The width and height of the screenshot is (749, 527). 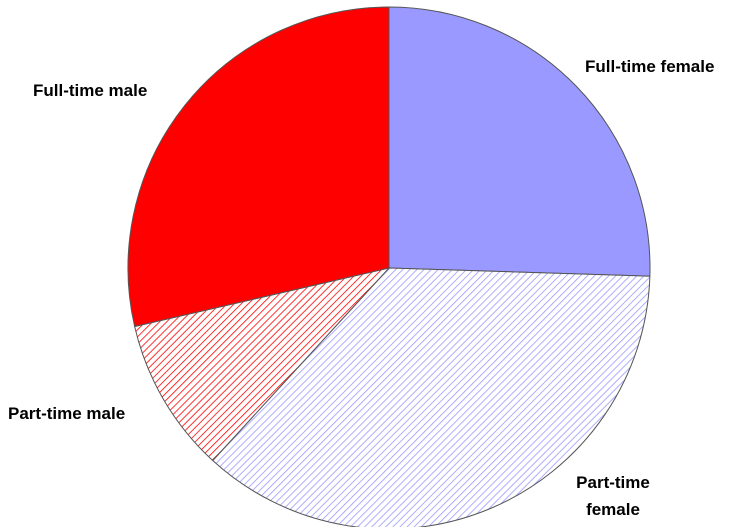 I want to click on slice-label: Full-time female, so click(x=650, y=66).